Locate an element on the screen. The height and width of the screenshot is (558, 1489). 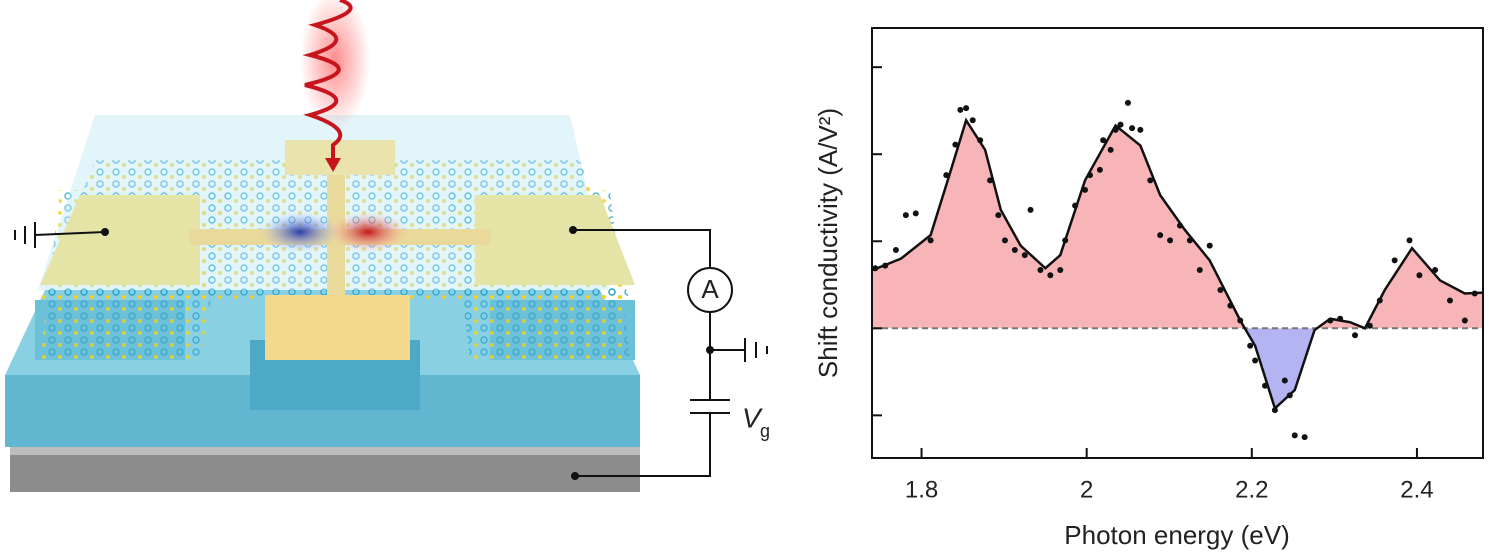
top-pad is located at coordinates (340, 157).